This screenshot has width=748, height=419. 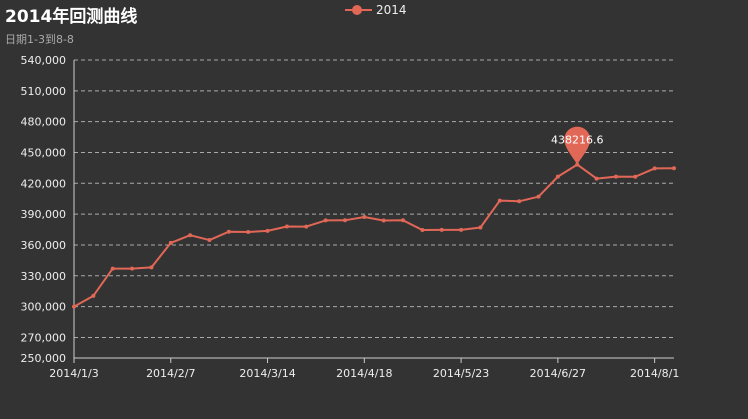 I want to click on y-tick-label: 480,000, so click(x=44, y=122).